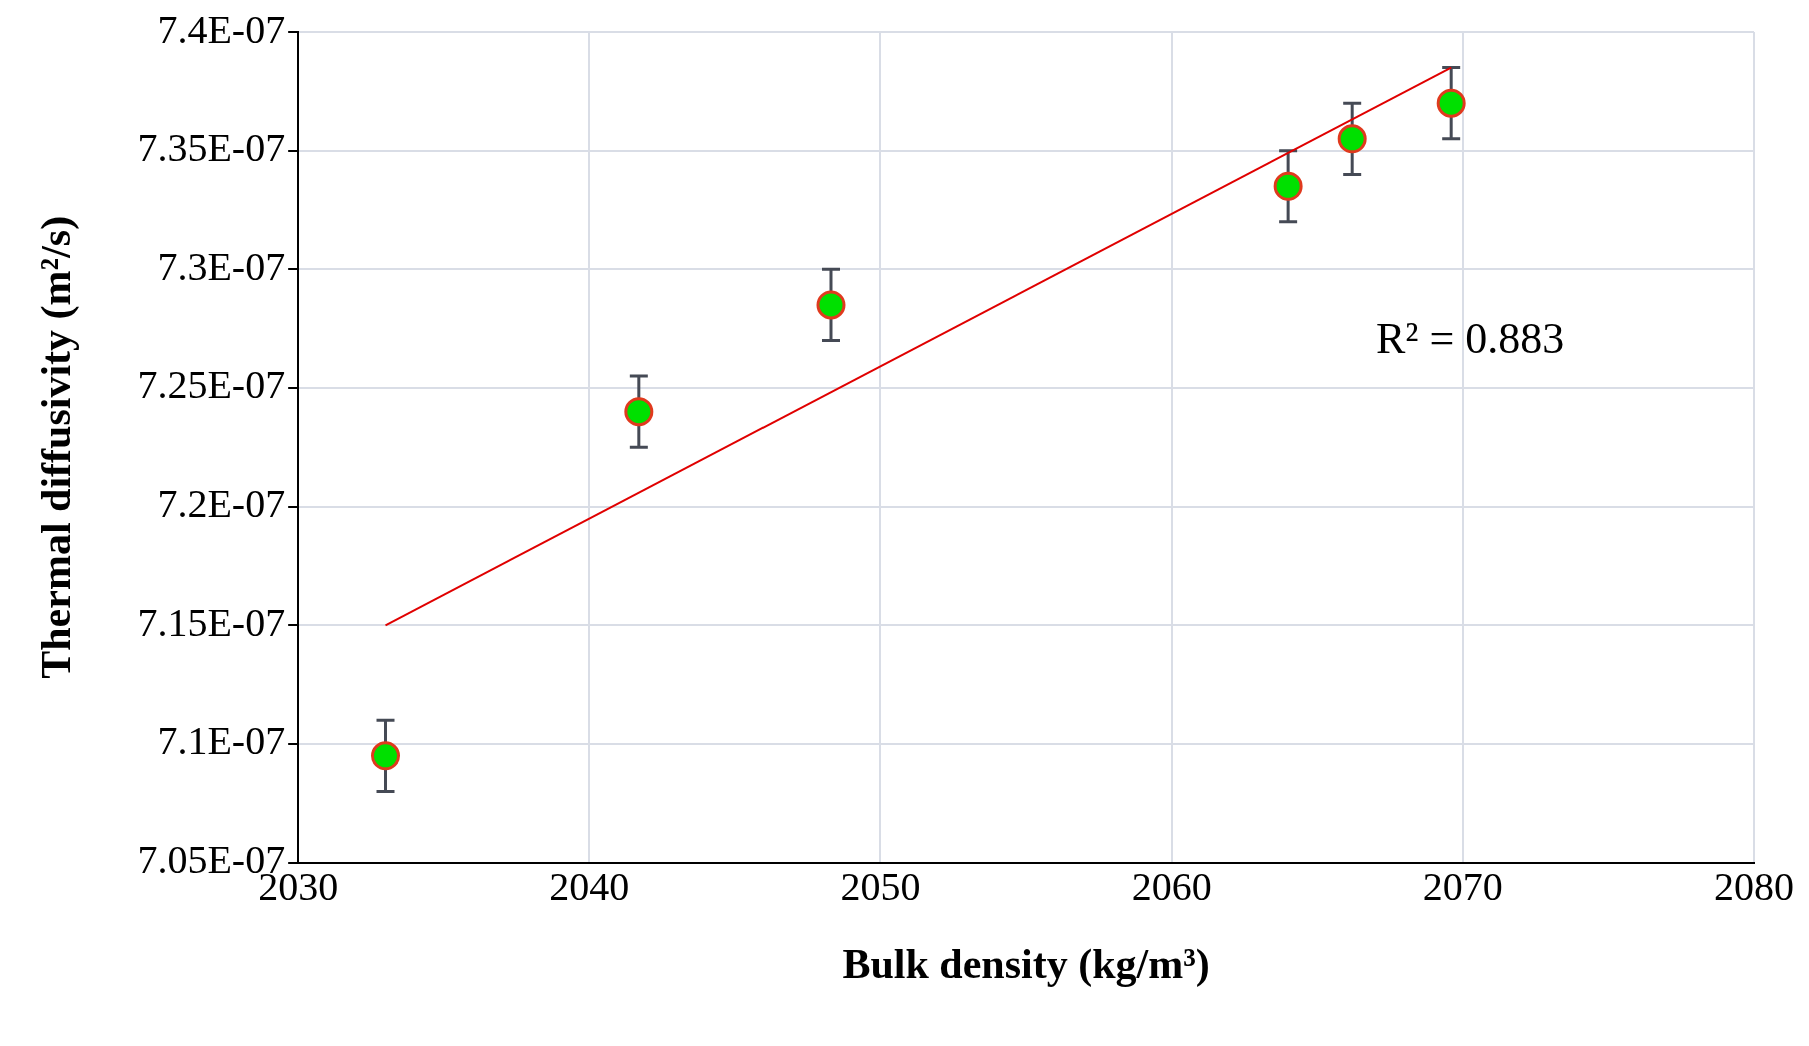 The image size is (1809, 1046). Describe the element at coordinates (57, 447) in the screenshot. I see `y-axis-title: Thermal diffusivity (m²/s)` at that location.